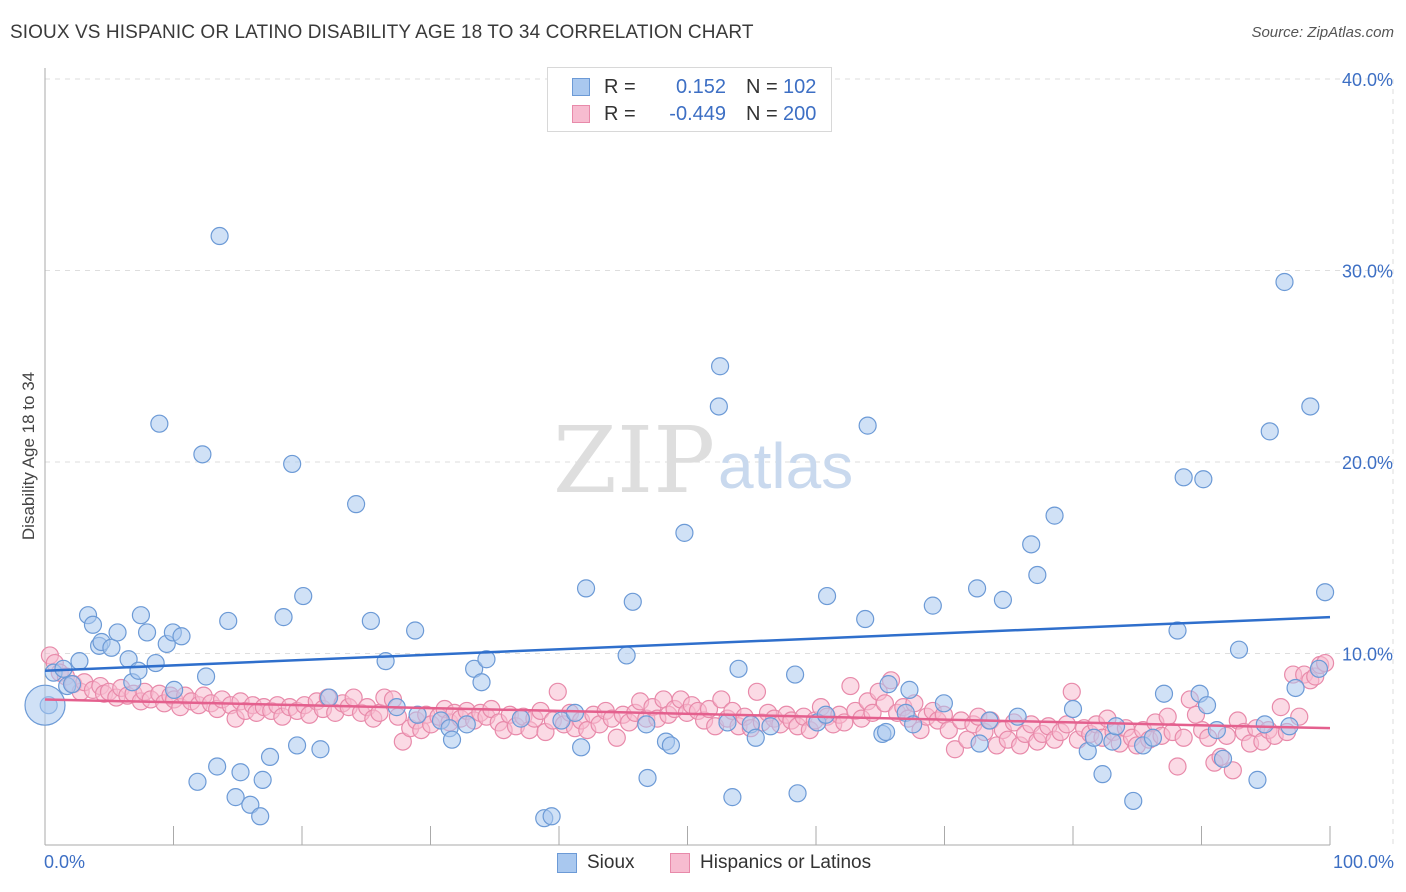 This screenshot has width=1406, height=892. Describe the element at coordinates (770, 863) in the screenshot. I see `bottom-legend-hispanic: Hispanics or Latinos` at that location.